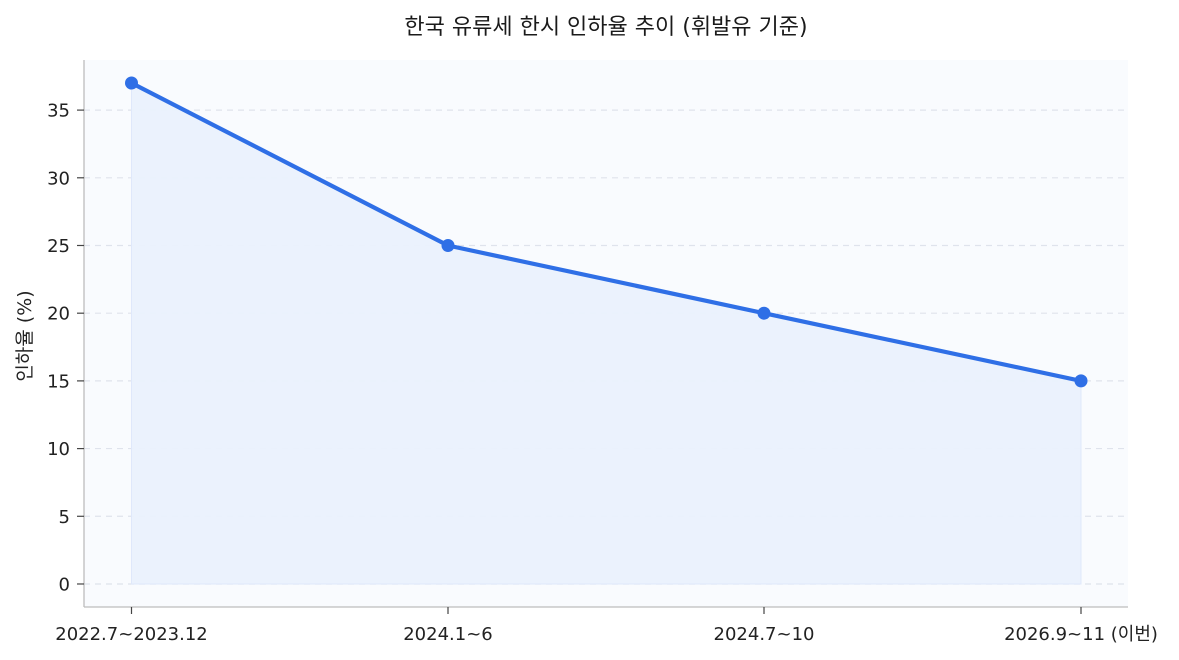 The width and height of the screenshot is (1179, 660). What do you see at coordinates (64, 584) in the screenshot?
I see `y-tick-label-0: 0` at bounding box center [64, 584].